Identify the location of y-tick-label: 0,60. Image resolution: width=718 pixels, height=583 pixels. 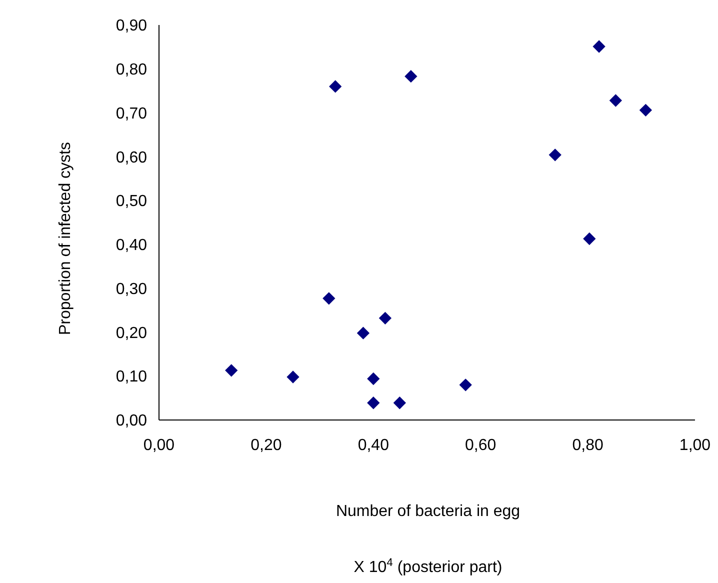
(132, 157).